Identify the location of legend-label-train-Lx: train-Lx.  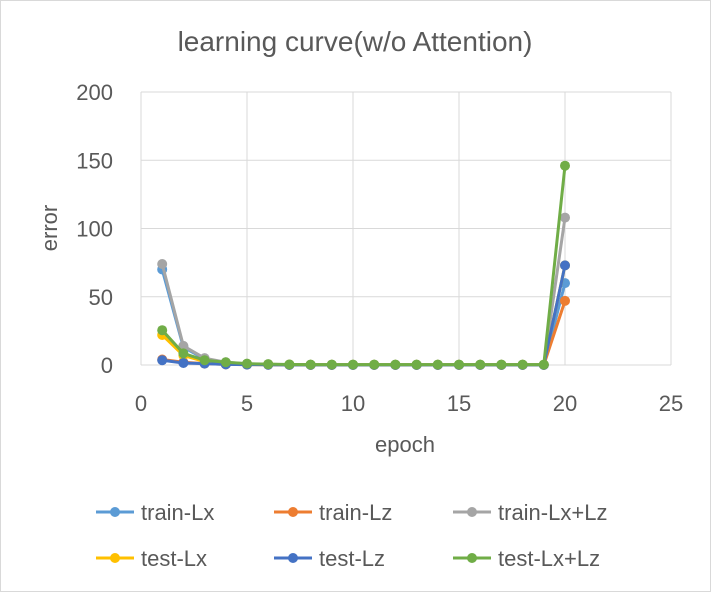
(177, 512).